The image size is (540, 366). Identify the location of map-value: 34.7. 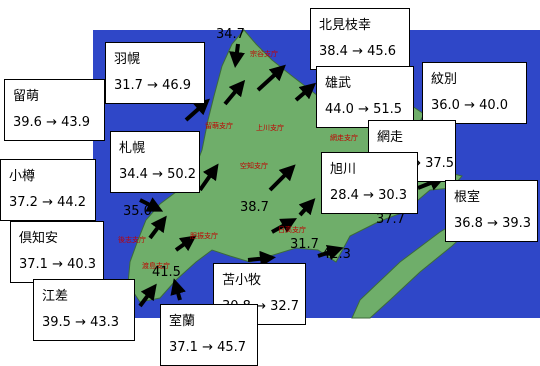
(230, 34).